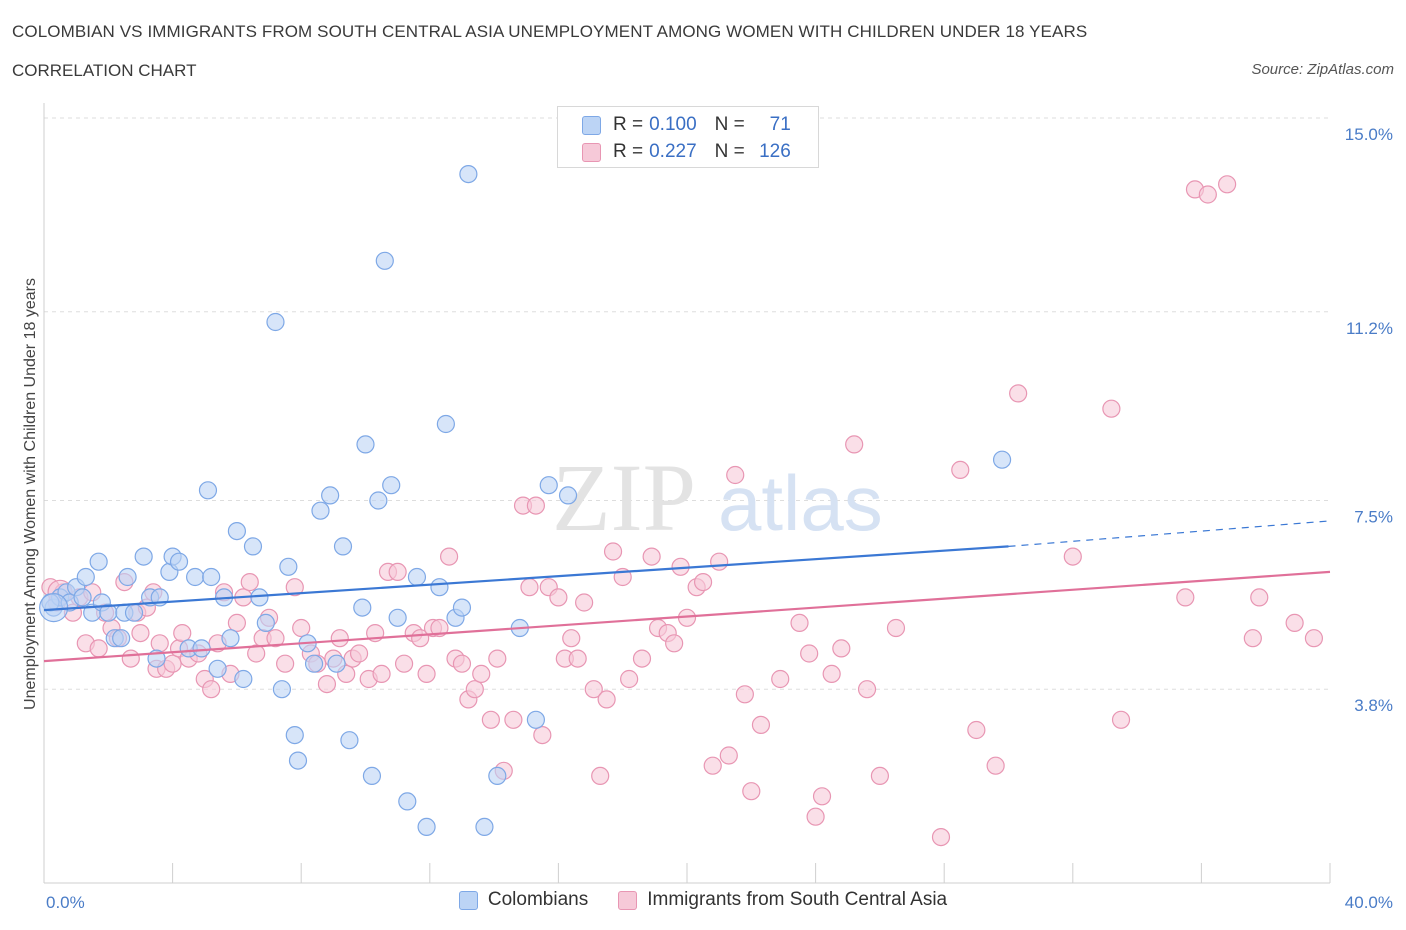  I want to click on legend-item-colombians: Colombians, so click(523, 900).